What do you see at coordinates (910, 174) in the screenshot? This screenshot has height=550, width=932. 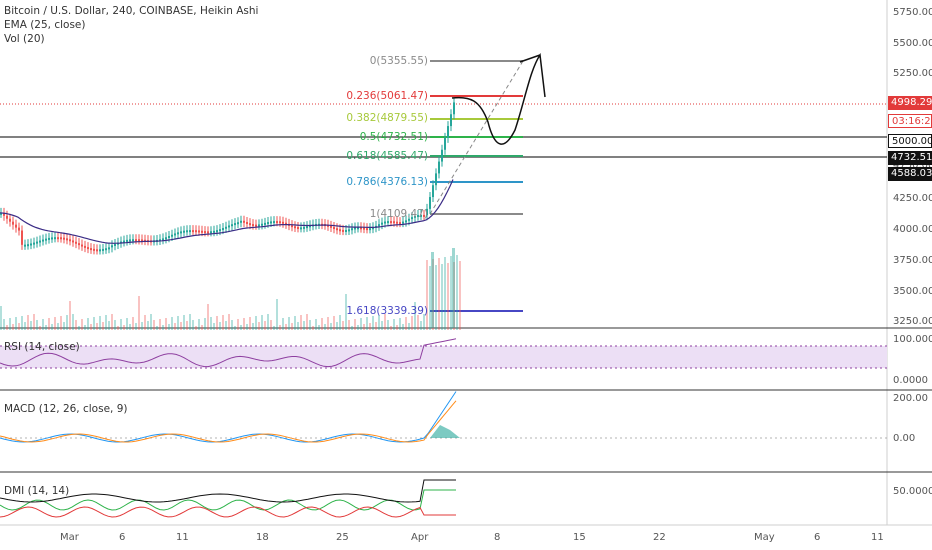 I see `level-4588-tag: 4588.03` at bounding box center [910, 174].